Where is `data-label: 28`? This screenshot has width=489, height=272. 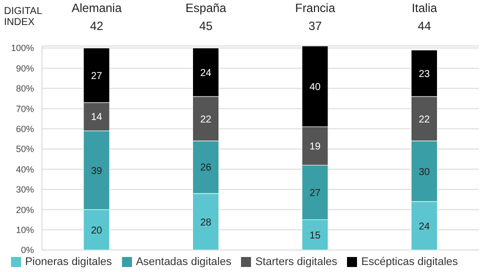
data-label: 28 is located at coordinates (206, 222).